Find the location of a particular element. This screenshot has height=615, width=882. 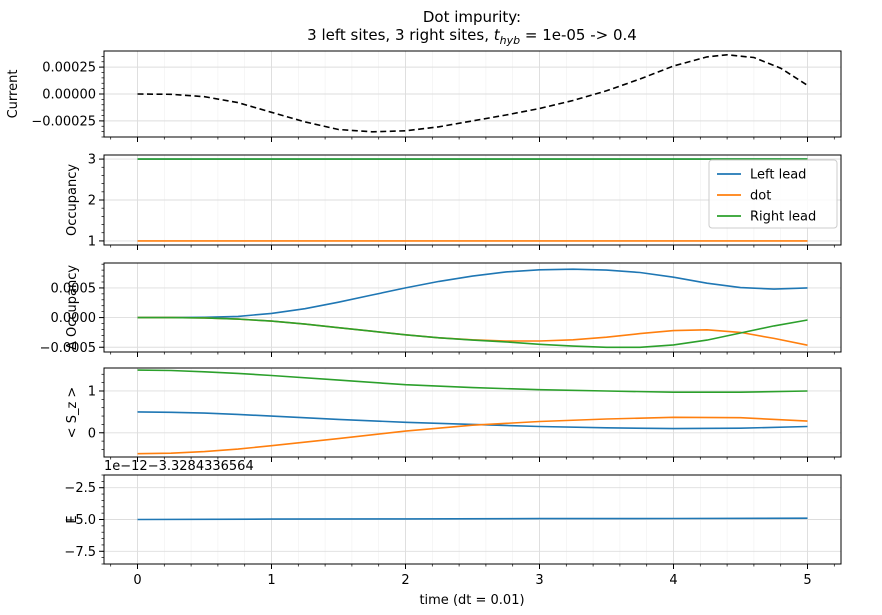

legend-label: Left lead is located at coordinates (778, 175).